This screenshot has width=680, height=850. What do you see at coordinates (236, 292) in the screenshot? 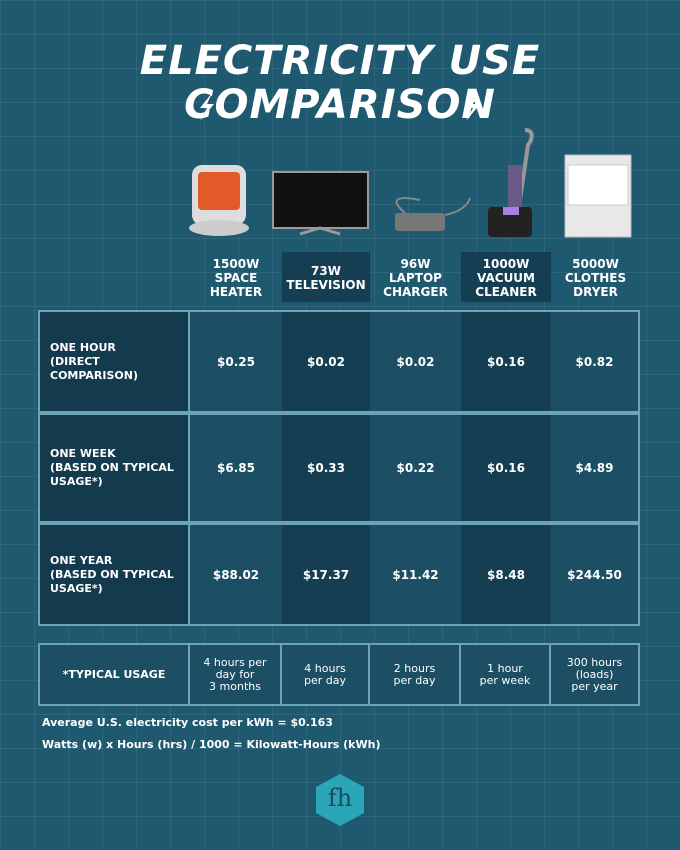
I see `header-line: HEATER` at bounding box center [236, 292].